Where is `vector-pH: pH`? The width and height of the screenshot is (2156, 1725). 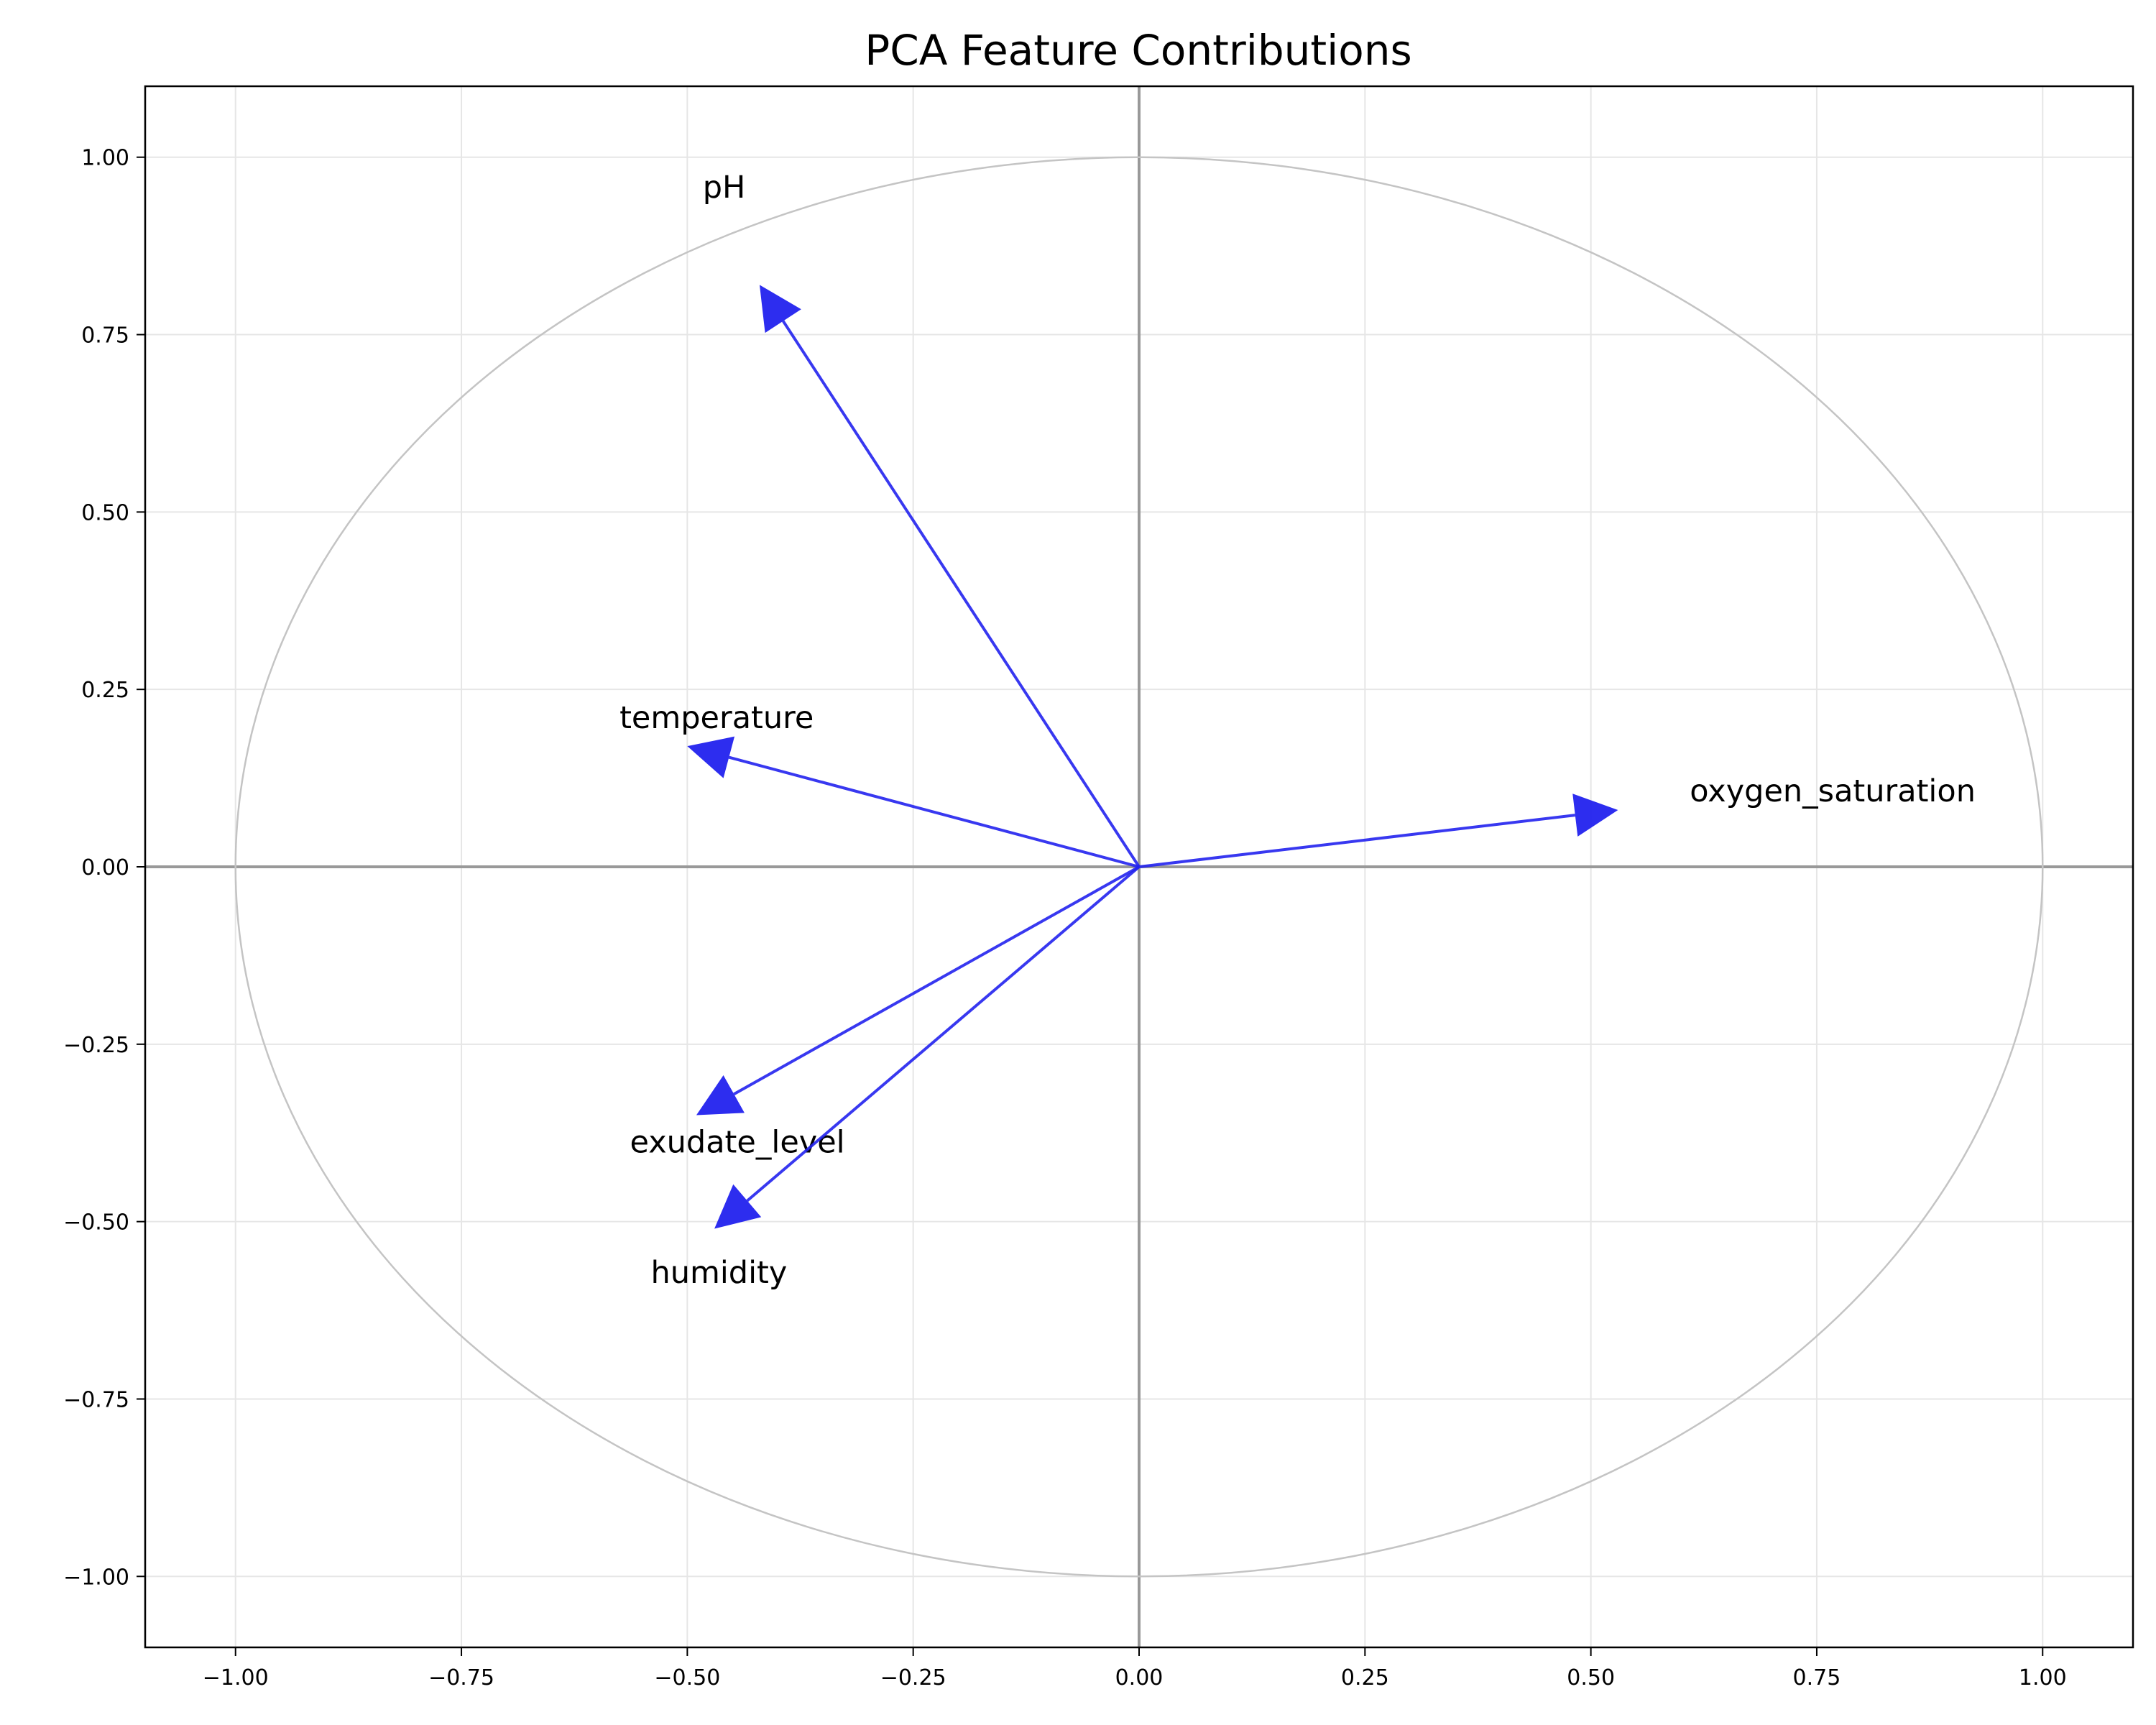 vector-pH: pH is located at coordinates (922, 519).